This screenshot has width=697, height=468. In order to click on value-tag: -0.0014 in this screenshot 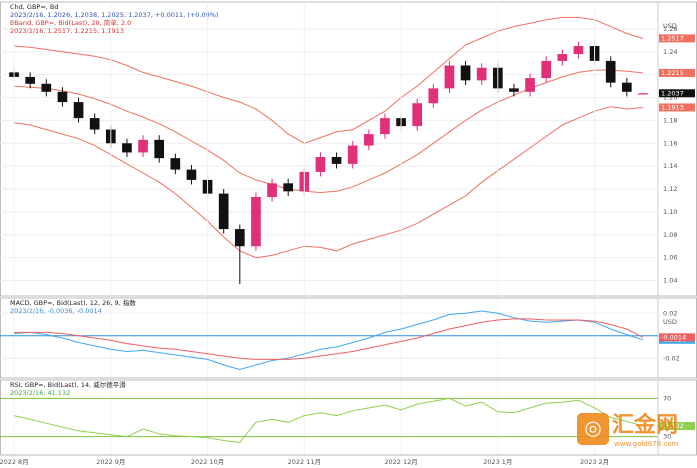, I will do `click(677, 337)`.